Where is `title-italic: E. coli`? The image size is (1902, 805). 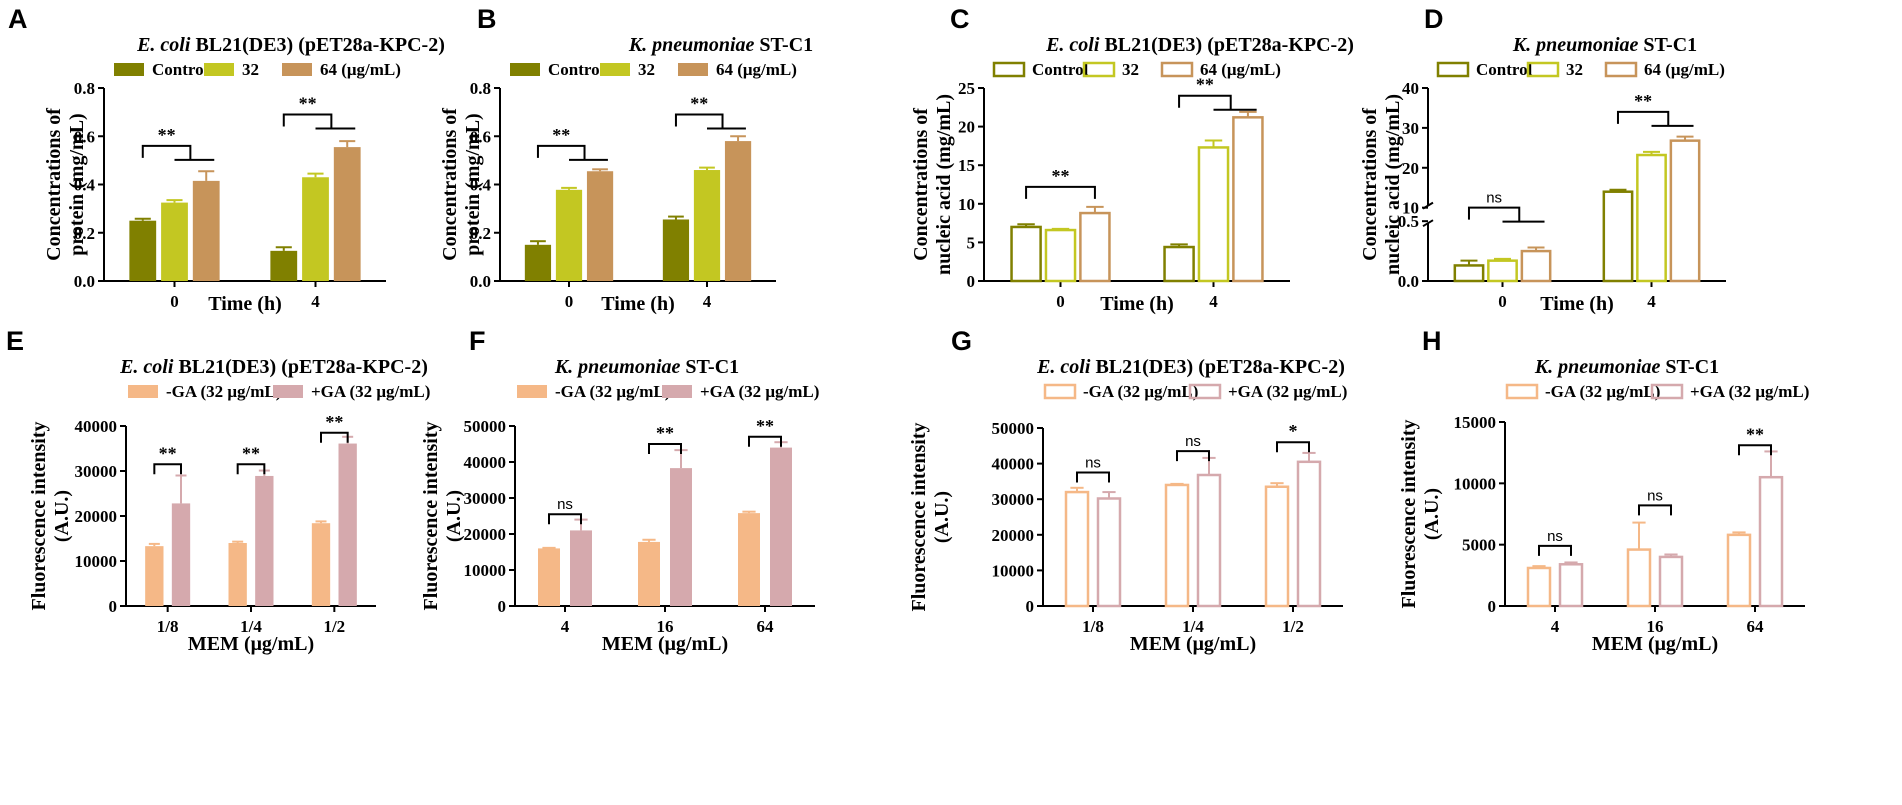 title-italic: E. coli is located at coordinates (163, 45).